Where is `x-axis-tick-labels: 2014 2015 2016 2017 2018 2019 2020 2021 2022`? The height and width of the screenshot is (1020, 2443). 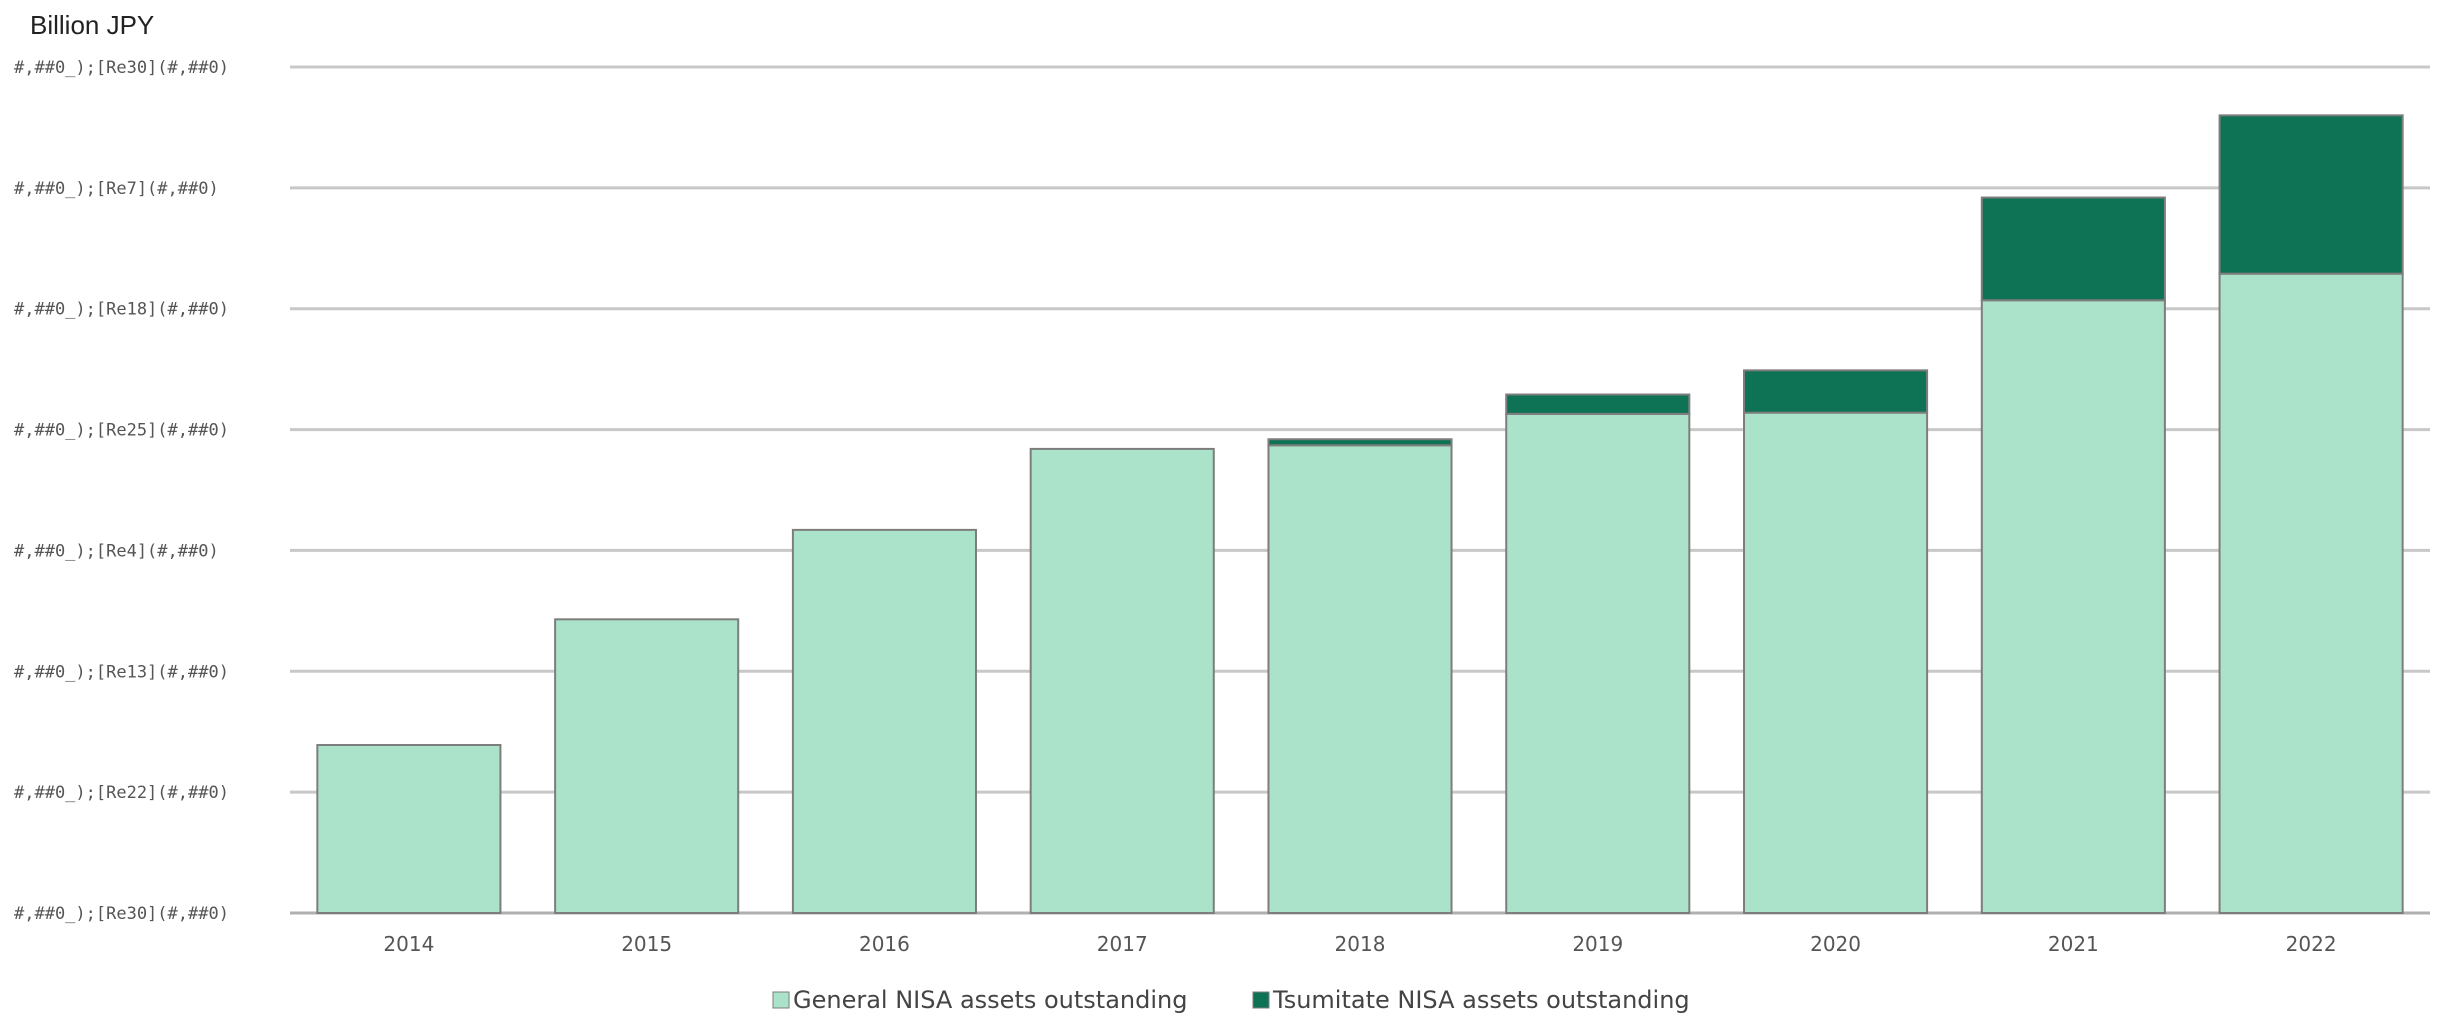 x-axis-tick-labels: 2014 2015 2016 2017 2018 2019 2020 2021 2022 is located at coordinates (1359, 944).